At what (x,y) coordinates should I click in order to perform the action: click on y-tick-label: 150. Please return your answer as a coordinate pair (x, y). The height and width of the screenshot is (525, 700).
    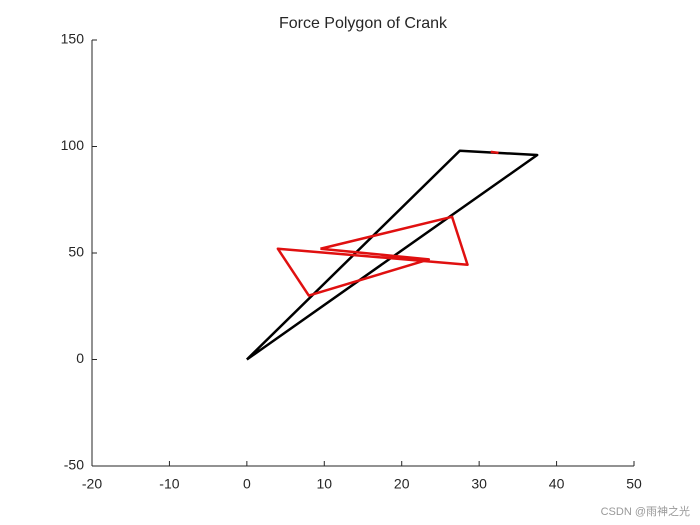
    Looking at the image, I should click on (73, 39).